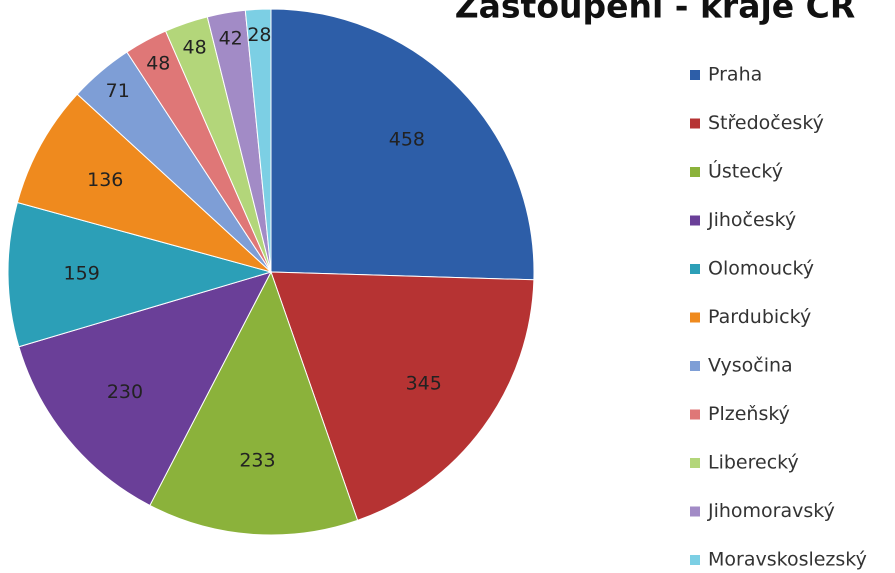  What do you see at coordinates (761, 269) in the screenshot?
I see `legend-label: Olomoucký` at bounding box center [761, 269].